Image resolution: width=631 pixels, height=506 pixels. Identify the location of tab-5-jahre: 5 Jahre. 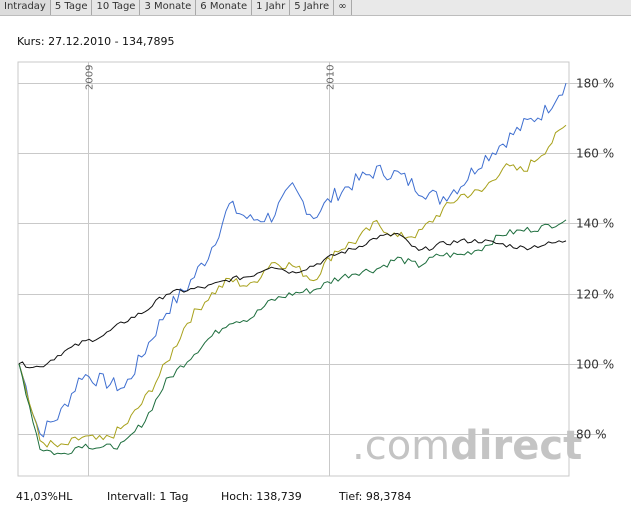
(312, 7).